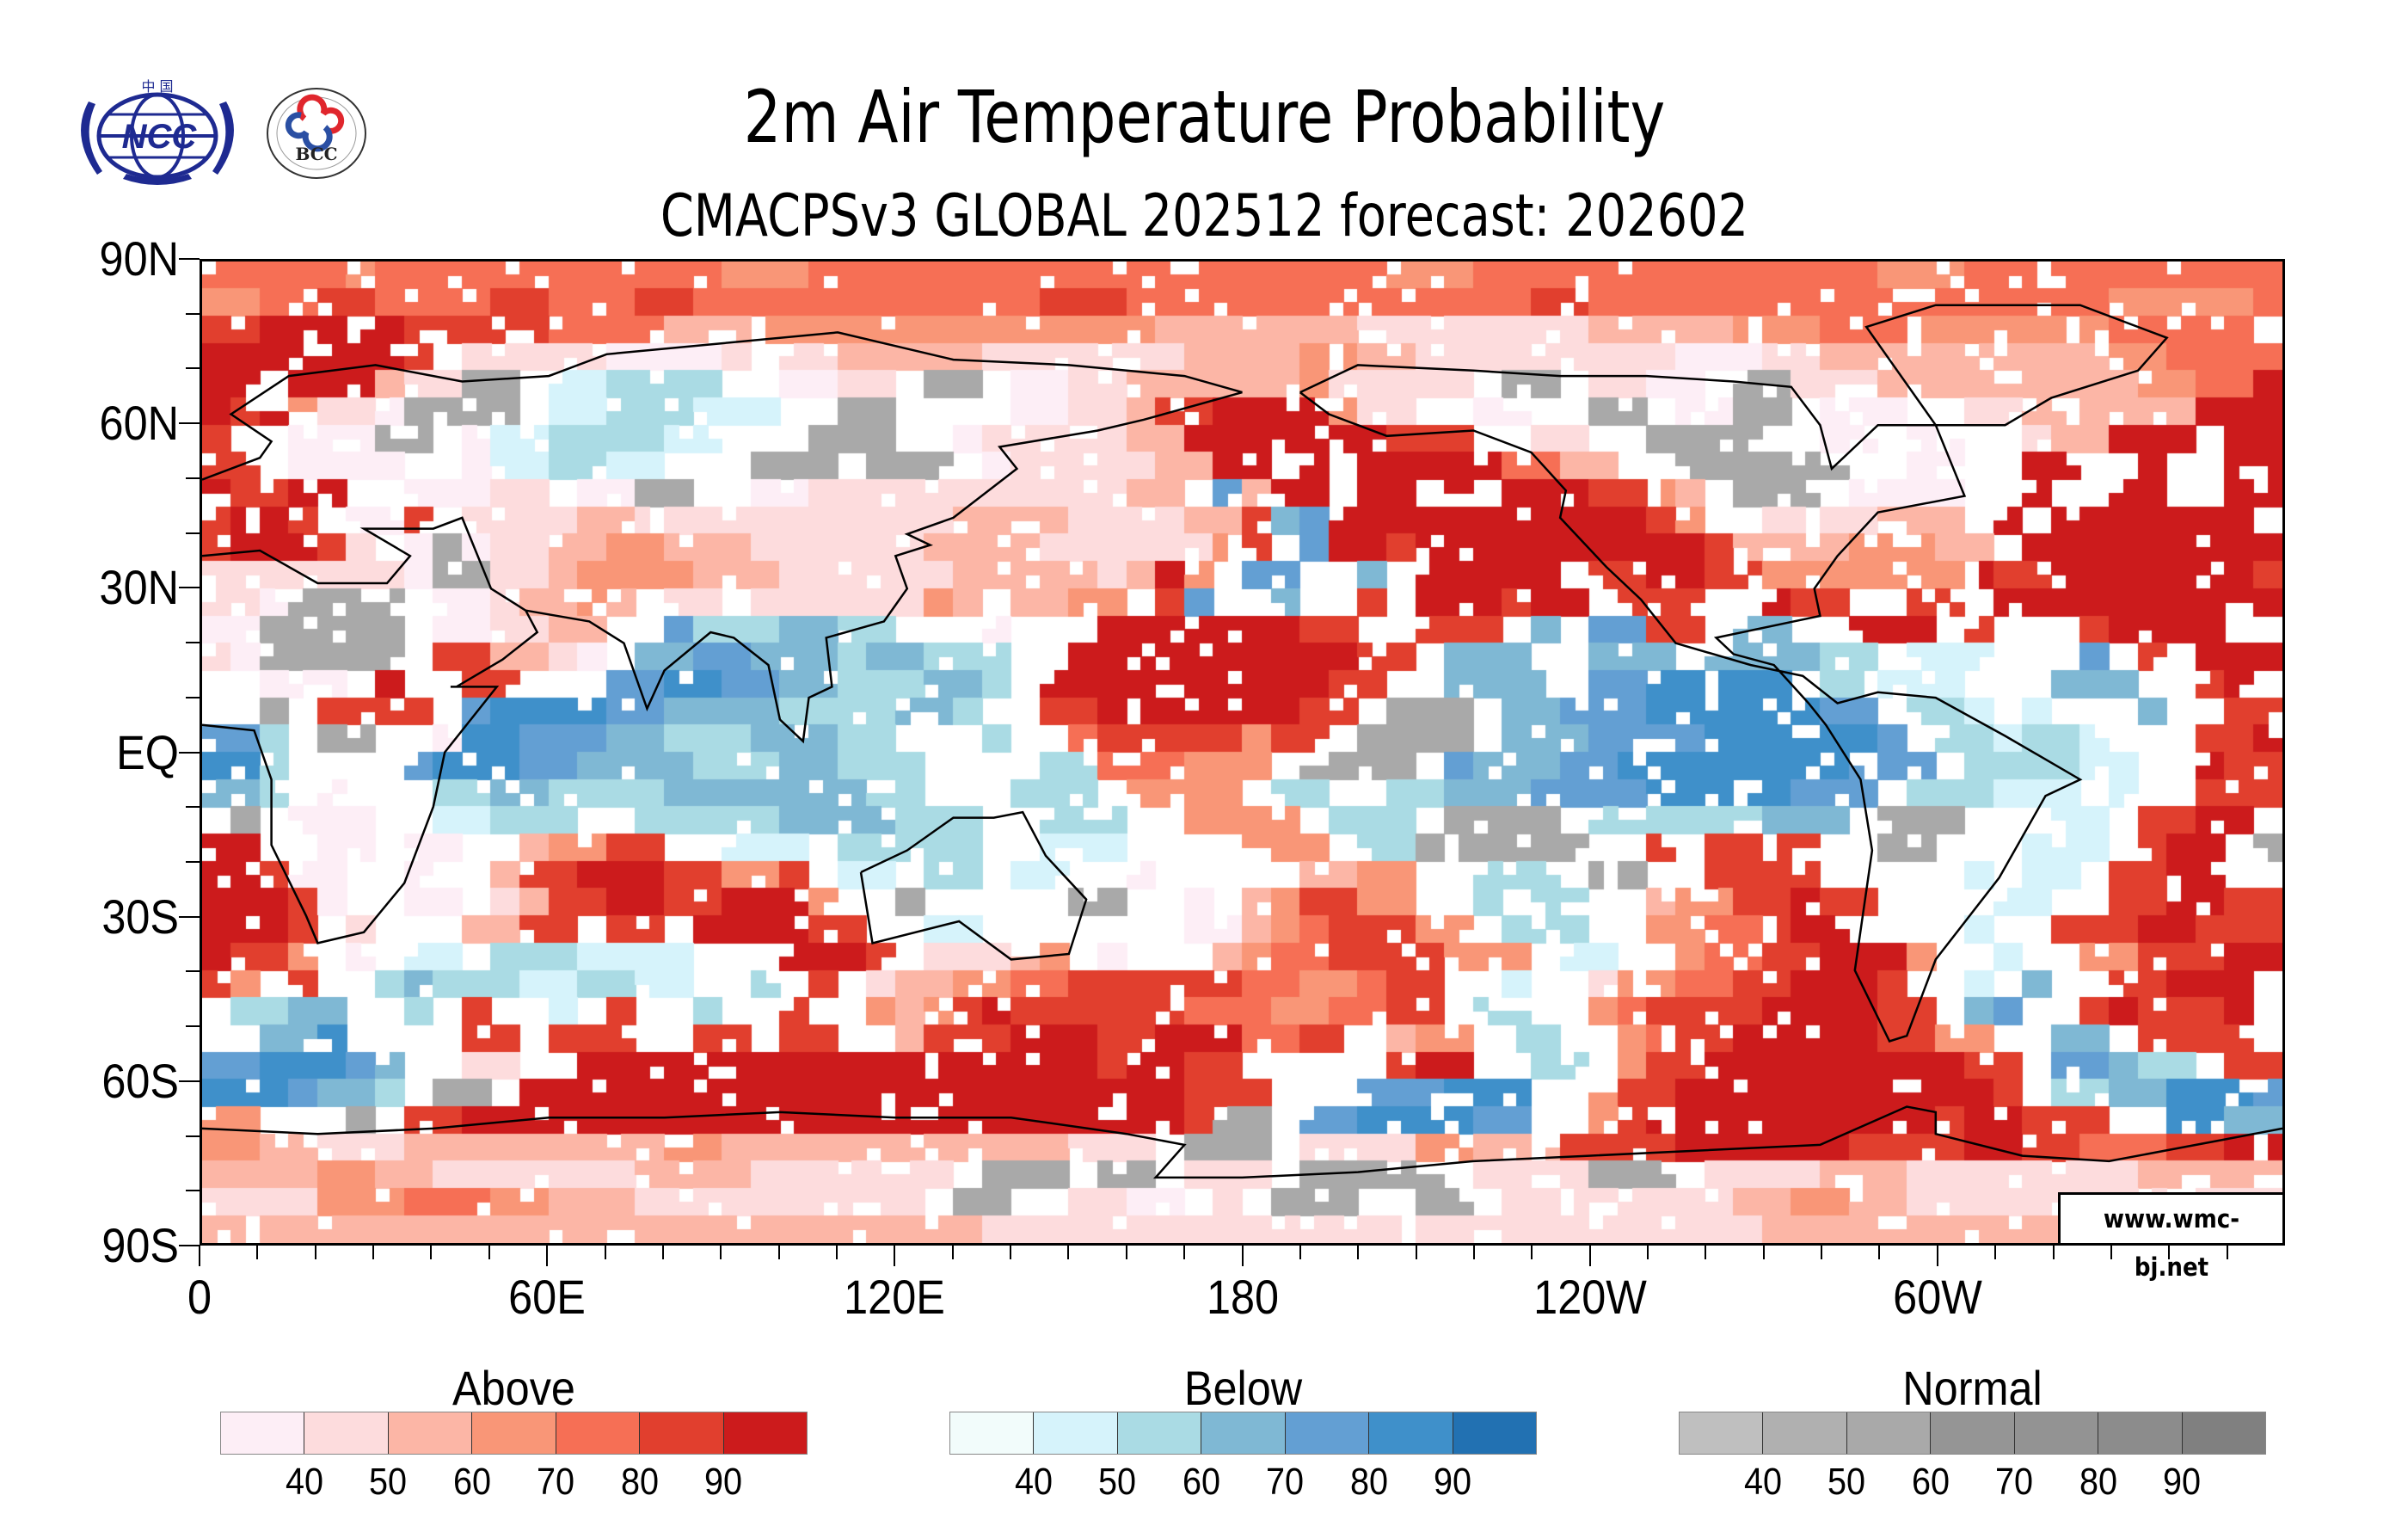 The image size is (2408, 1526). Describe the element at coordinates (1972, 1388) in the screenshot. I see `legend-title: Normal` at that location.